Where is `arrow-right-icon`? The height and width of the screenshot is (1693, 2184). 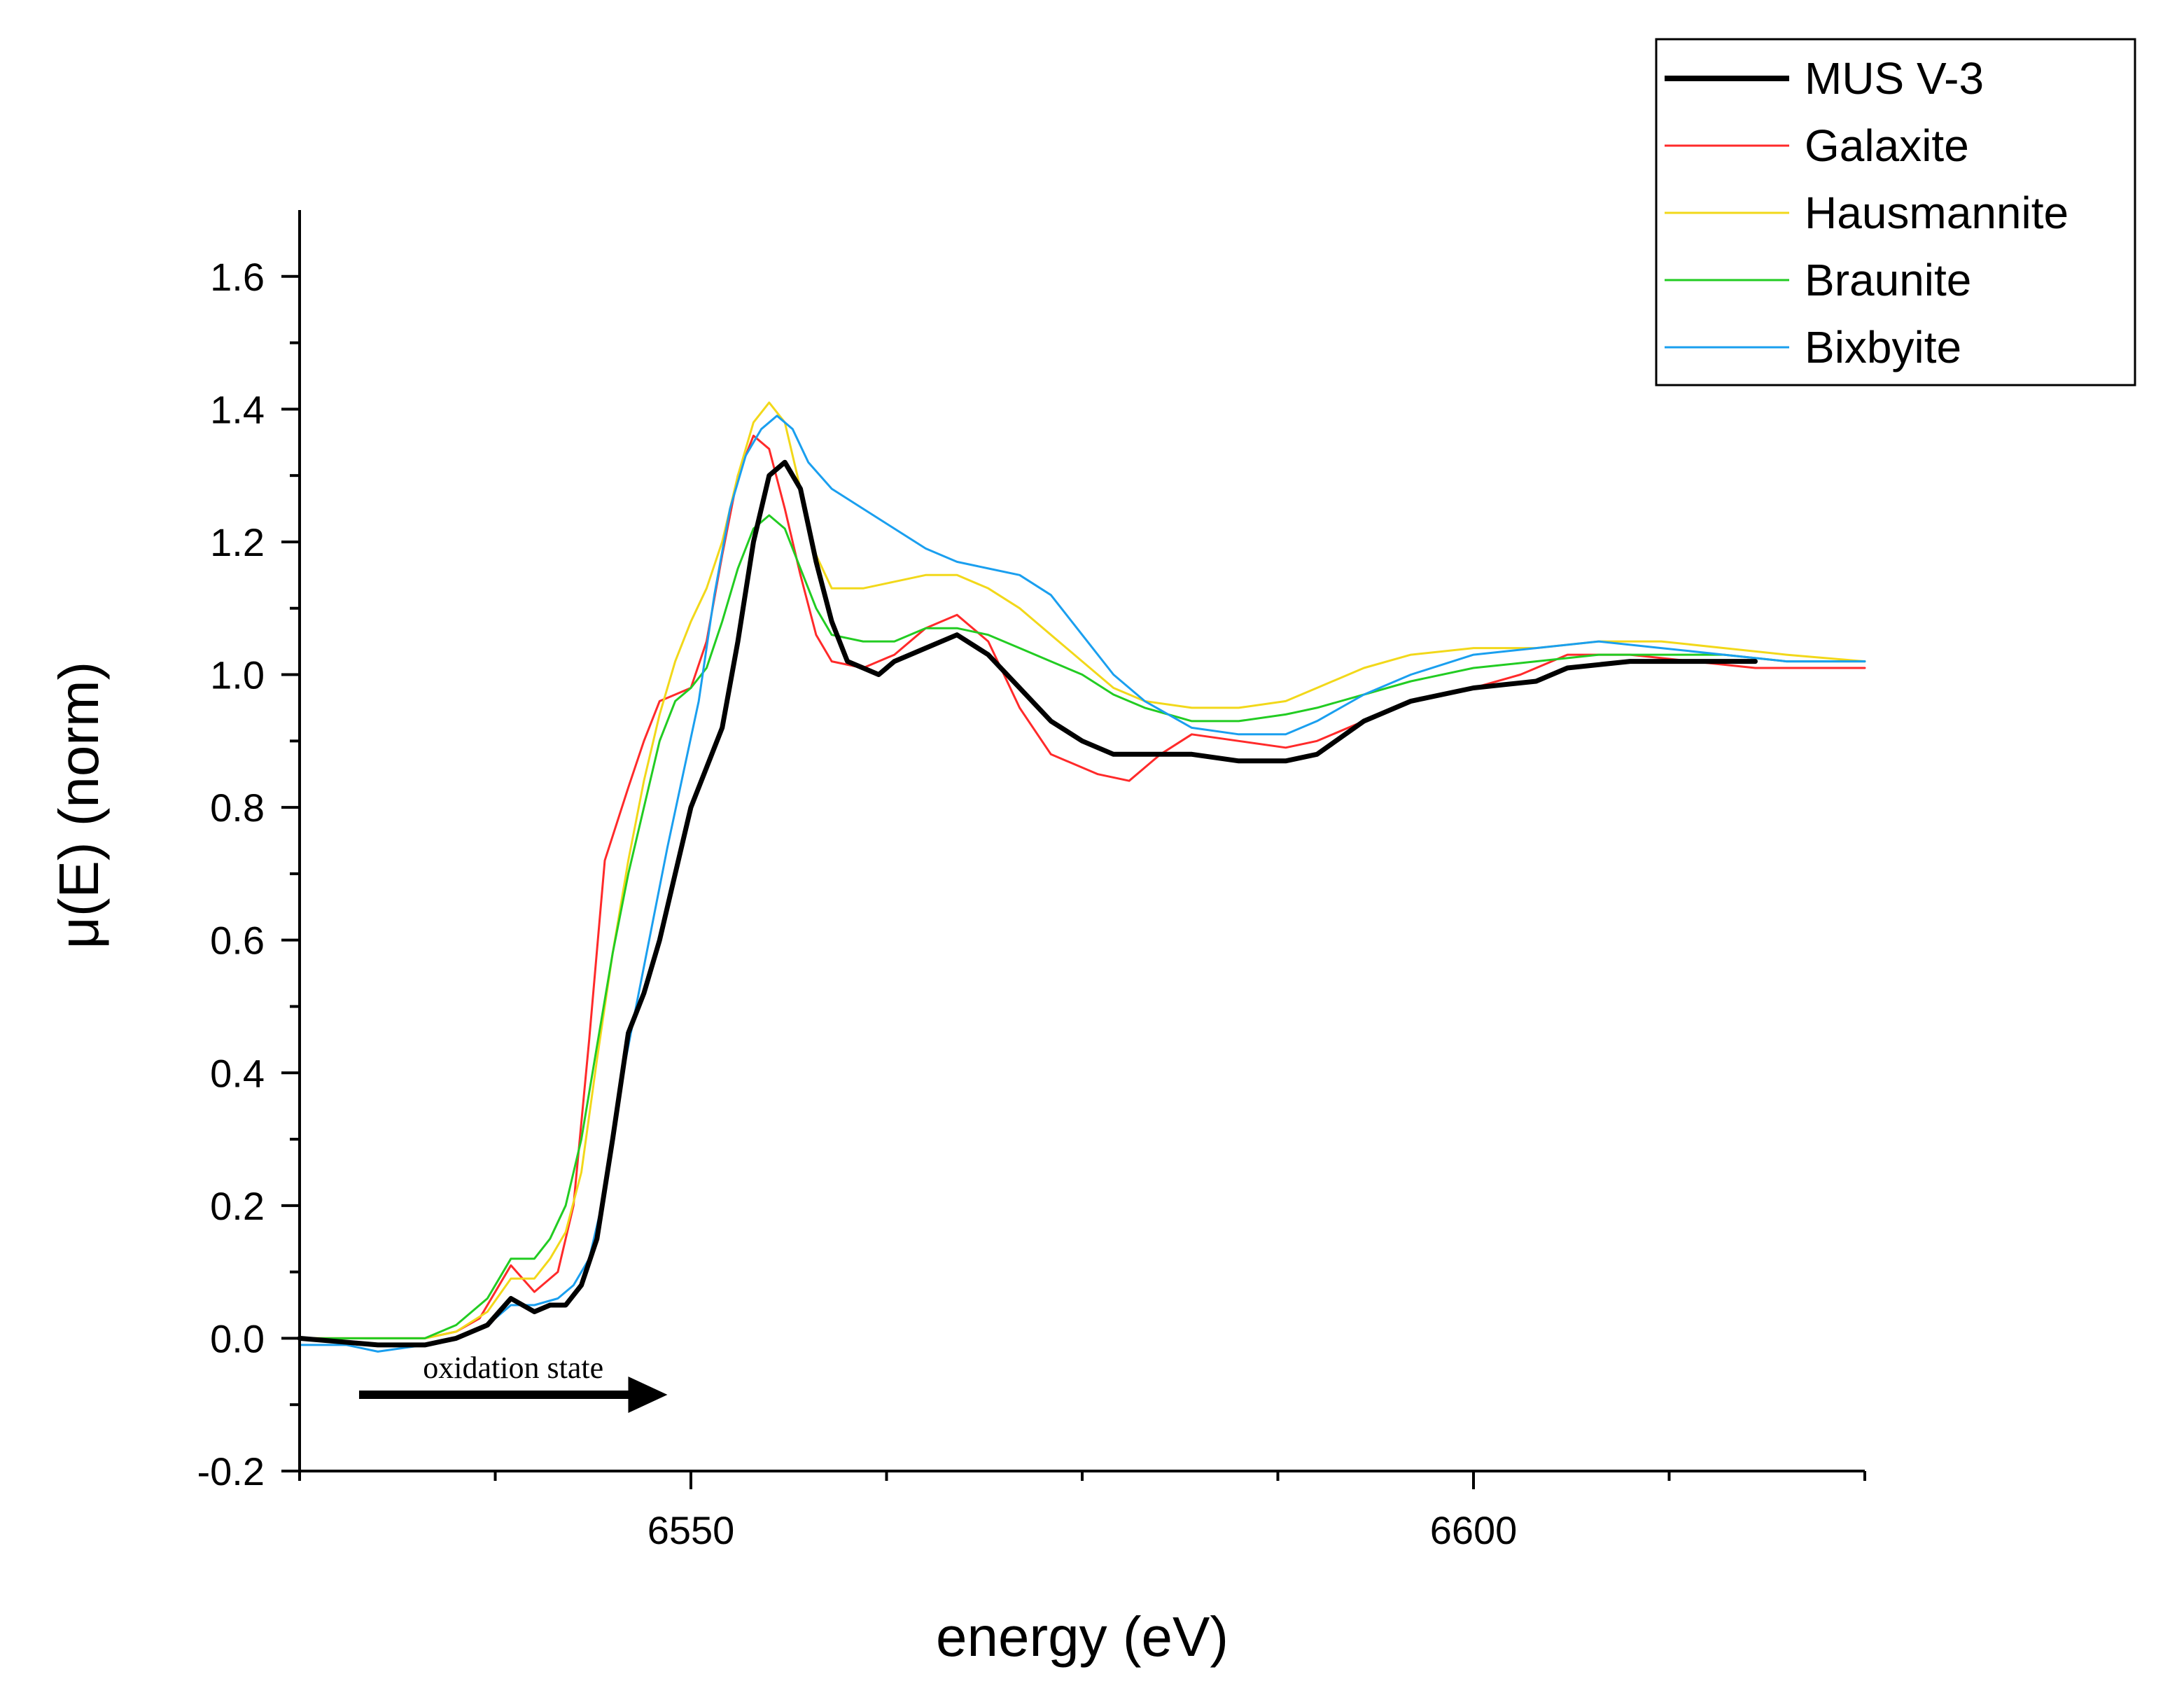 arrow-right-icon is located at coordinates (648, 1394).